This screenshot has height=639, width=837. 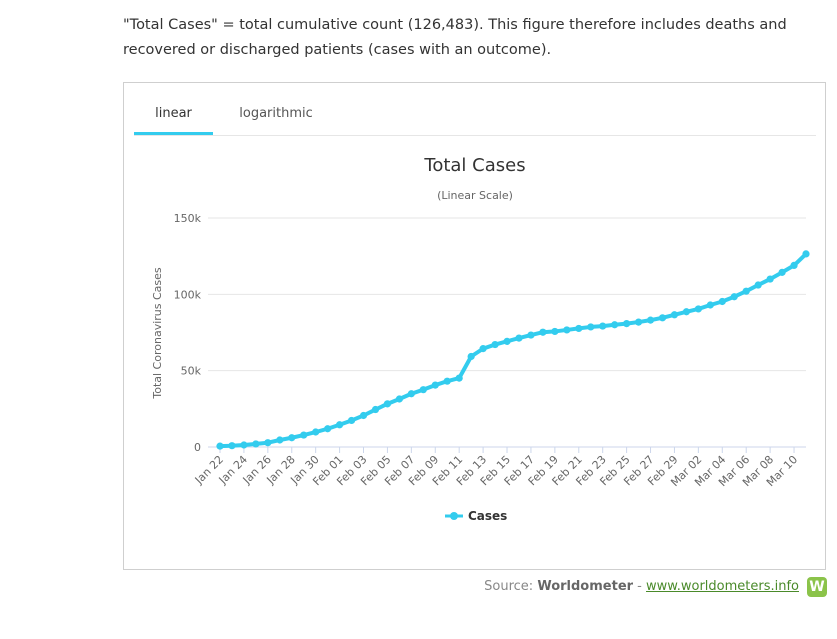 I want to click on legend: Cases, so click(x=476, y=516).